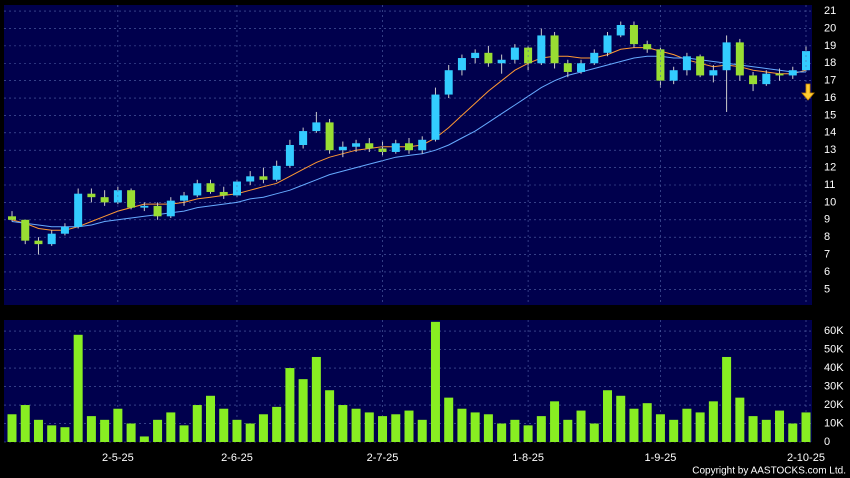  Describe the element at coordinates (806, 458) in the screenshot. I see `x-tick-label: 2-10-25` at that location.